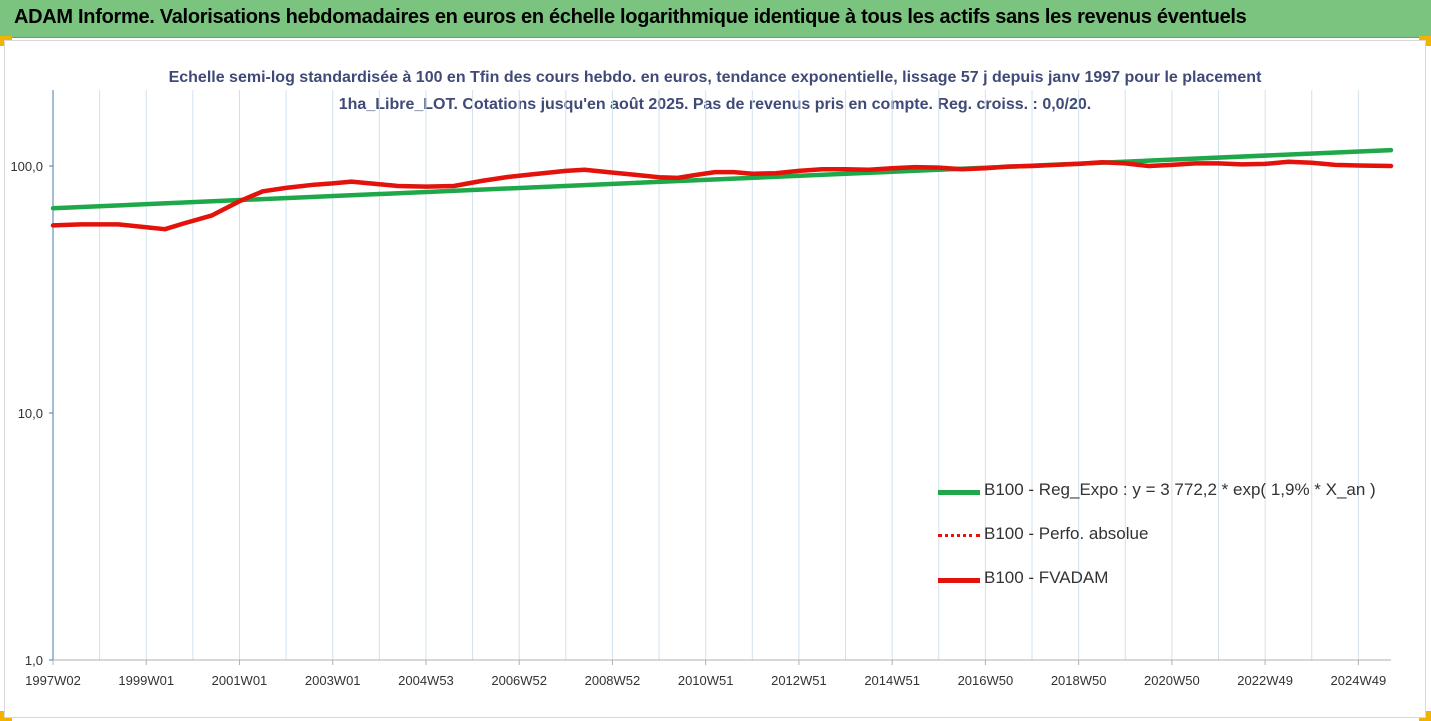 The height and width of the screenshot is (721, 1431). What do you see at coordinates (34, 660) in the screenshot?
I see `y-tick-label: 1,0` at bounding box center [34, 660].